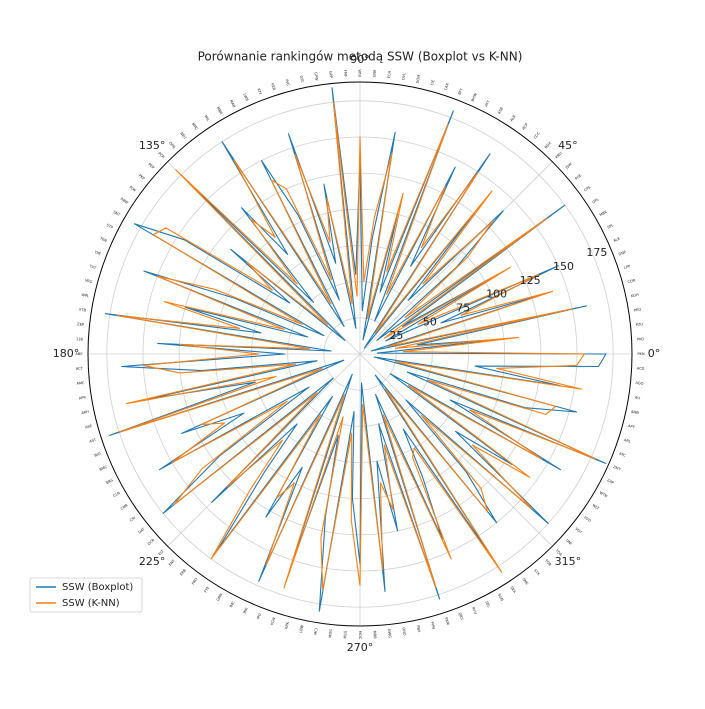  Describe the element at coordinates (315, 76) in the screenshot. I see `category-label: GPW` at that location.